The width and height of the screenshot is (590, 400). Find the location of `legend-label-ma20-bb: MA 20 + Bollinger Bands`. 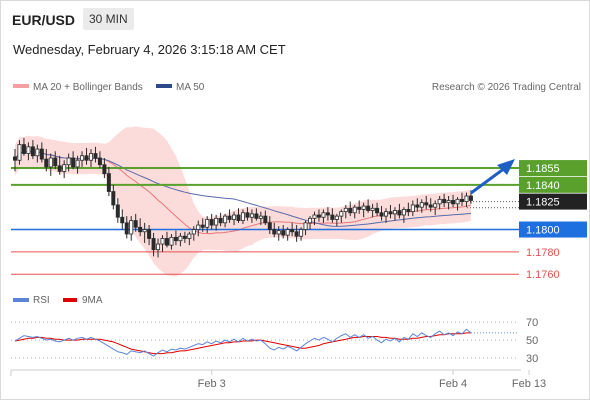

legend-label-ma20-bb: MA 20 + Bollinger Bands is located at coordinates (88, 87).